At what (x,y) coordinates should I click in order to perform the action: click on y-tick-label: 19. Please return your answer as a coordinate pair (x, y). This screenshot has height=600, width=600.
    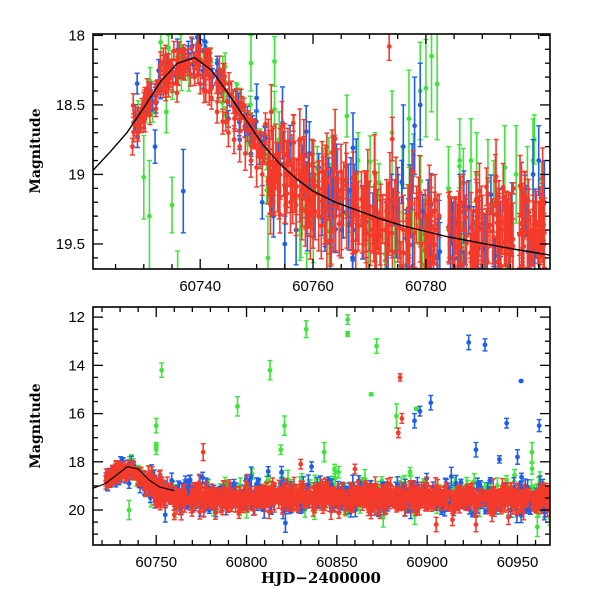
    Looking at the image, I should click on (76, 174).